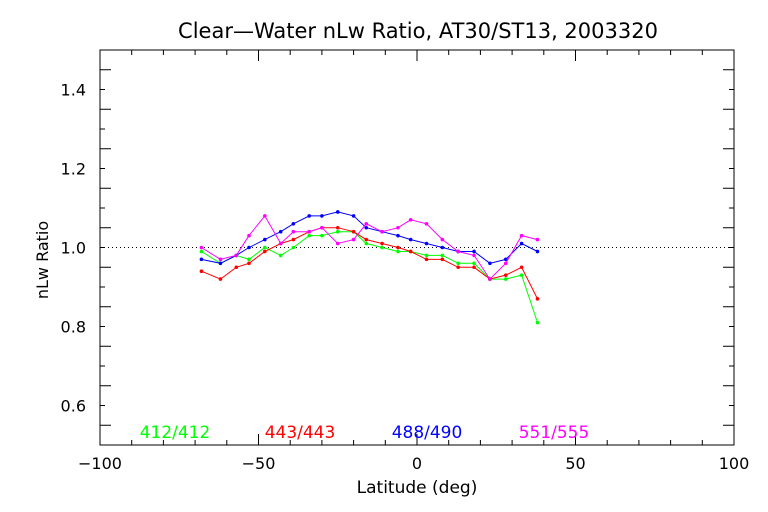 The image size is (768, 512). Describe the element at coordinates (100, 463) in the screenshot. I see `x-tick-label: −100` at that location.